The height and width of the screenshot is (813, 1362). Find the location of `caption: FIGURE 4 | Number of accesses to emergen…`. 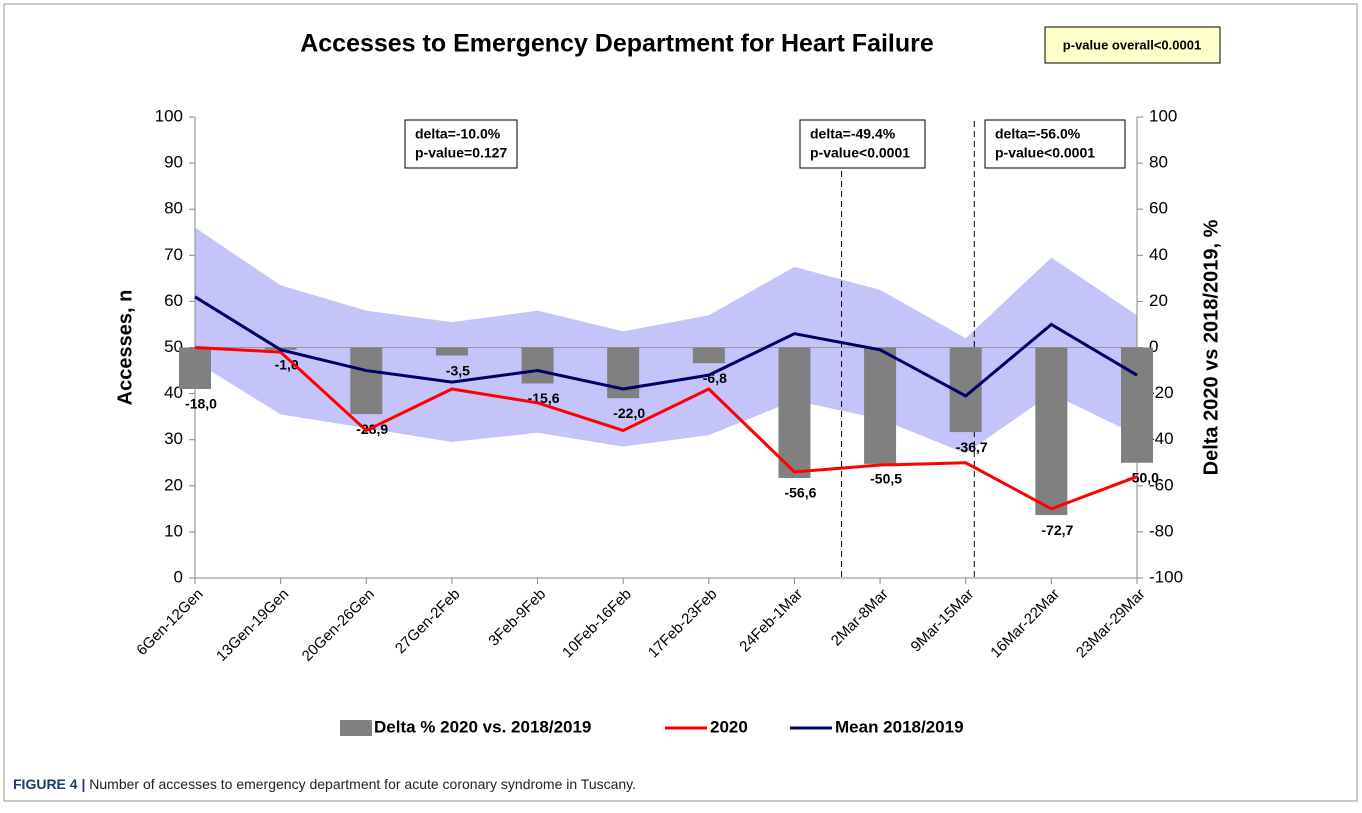

caption: FIGURE 4 | Number of accesses to emergen… is located at coordinates (324, 784).